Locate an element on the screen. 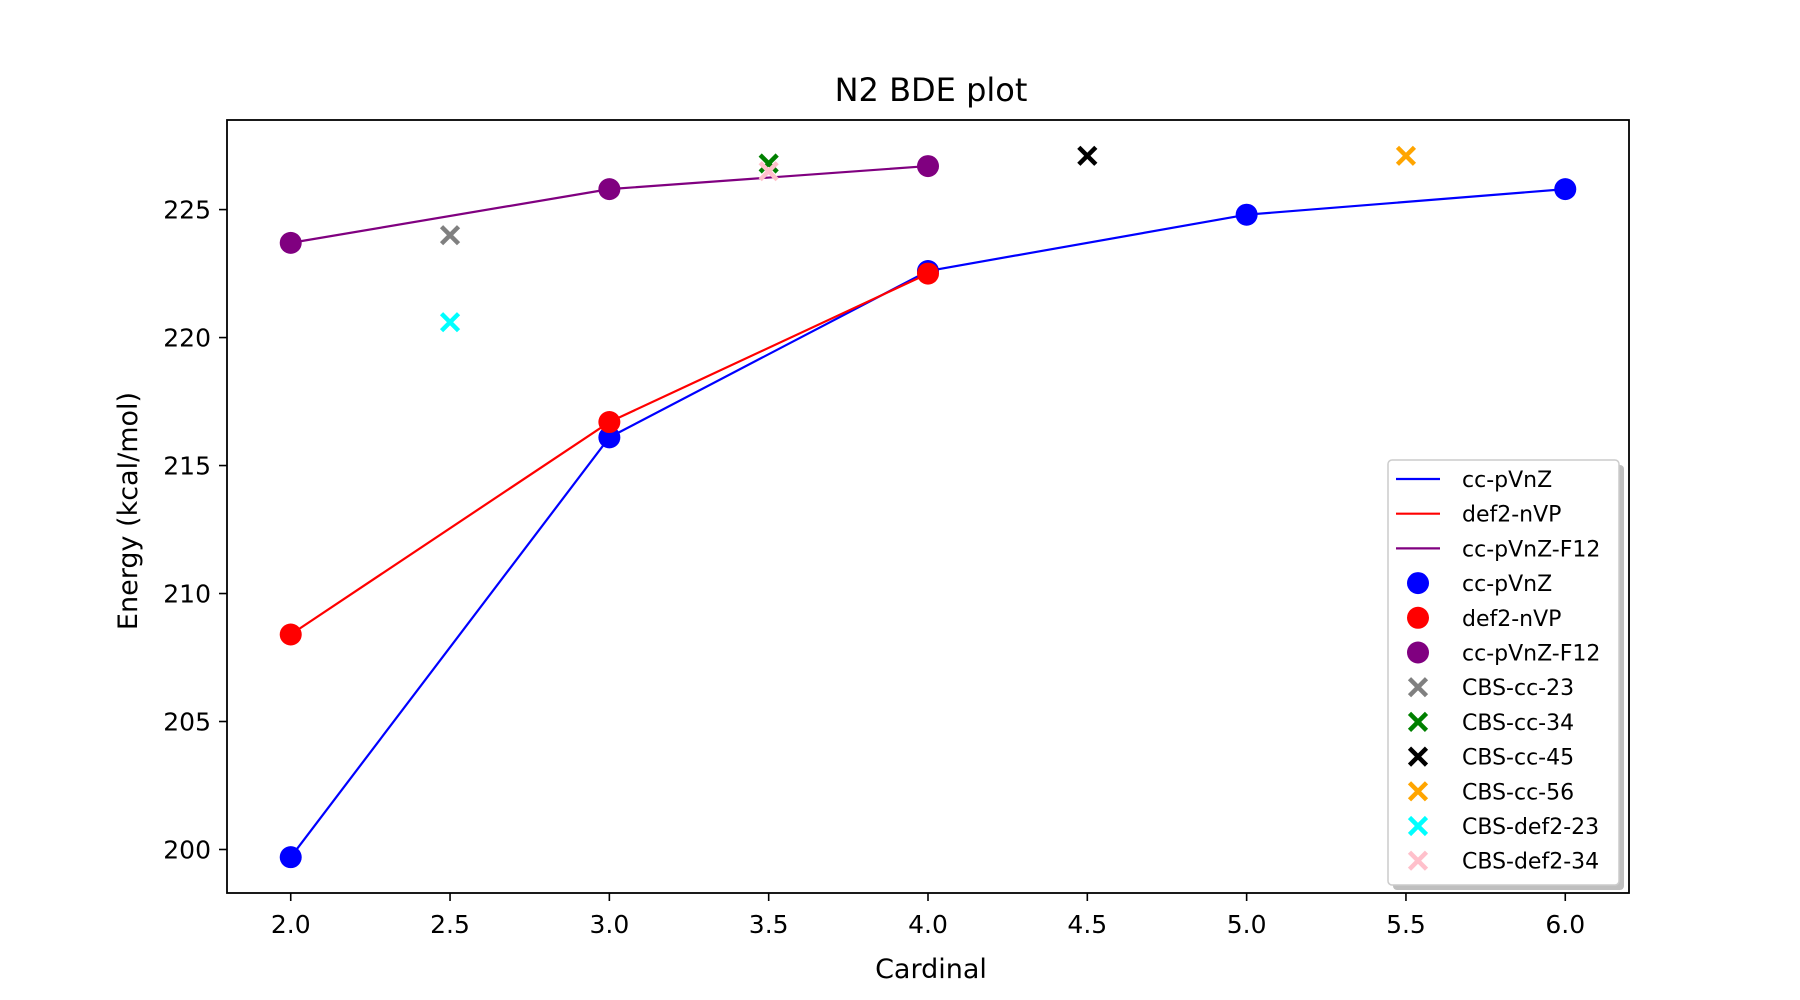  x-axis-label: Cardinal is located at coordinates (931, 969).